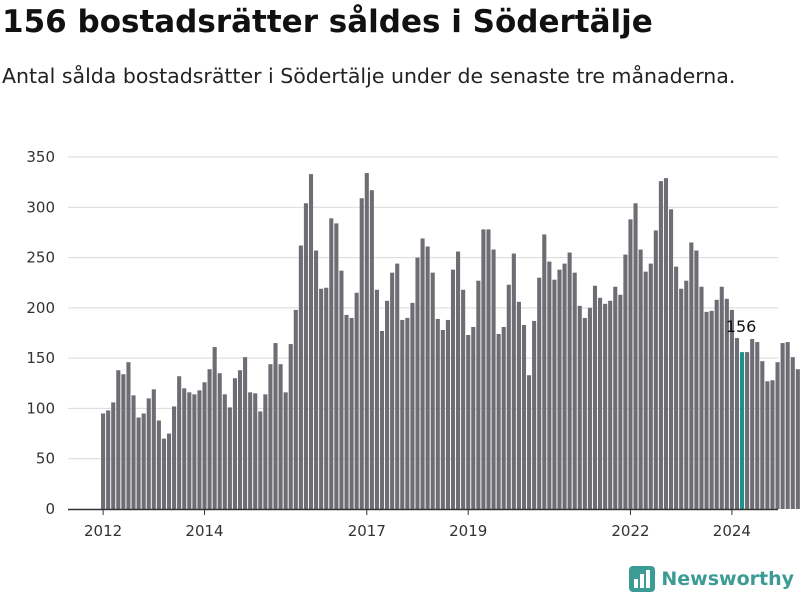  Describe the element at coordinates (423, 511) in the screenshot. I see `x-axis` at that location.